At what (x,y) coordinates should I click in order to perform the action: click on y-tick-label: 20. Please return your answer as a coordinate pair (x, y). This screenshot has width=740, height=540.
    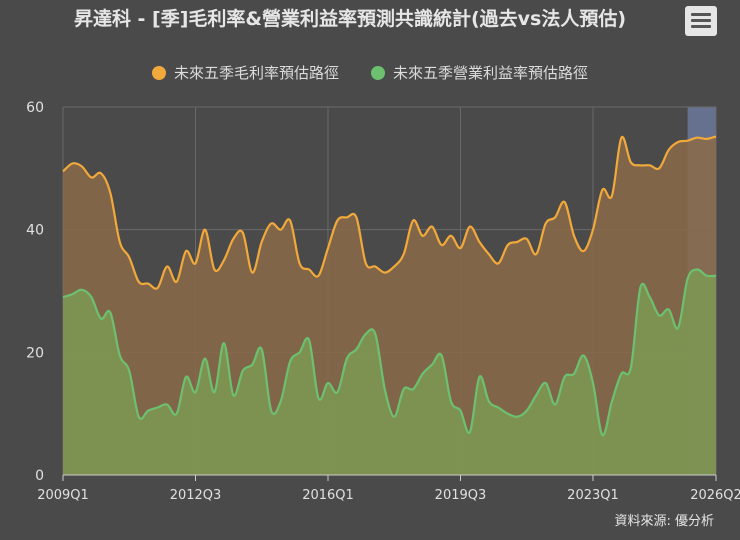
    Looking at the image, I should click on (35, 353).